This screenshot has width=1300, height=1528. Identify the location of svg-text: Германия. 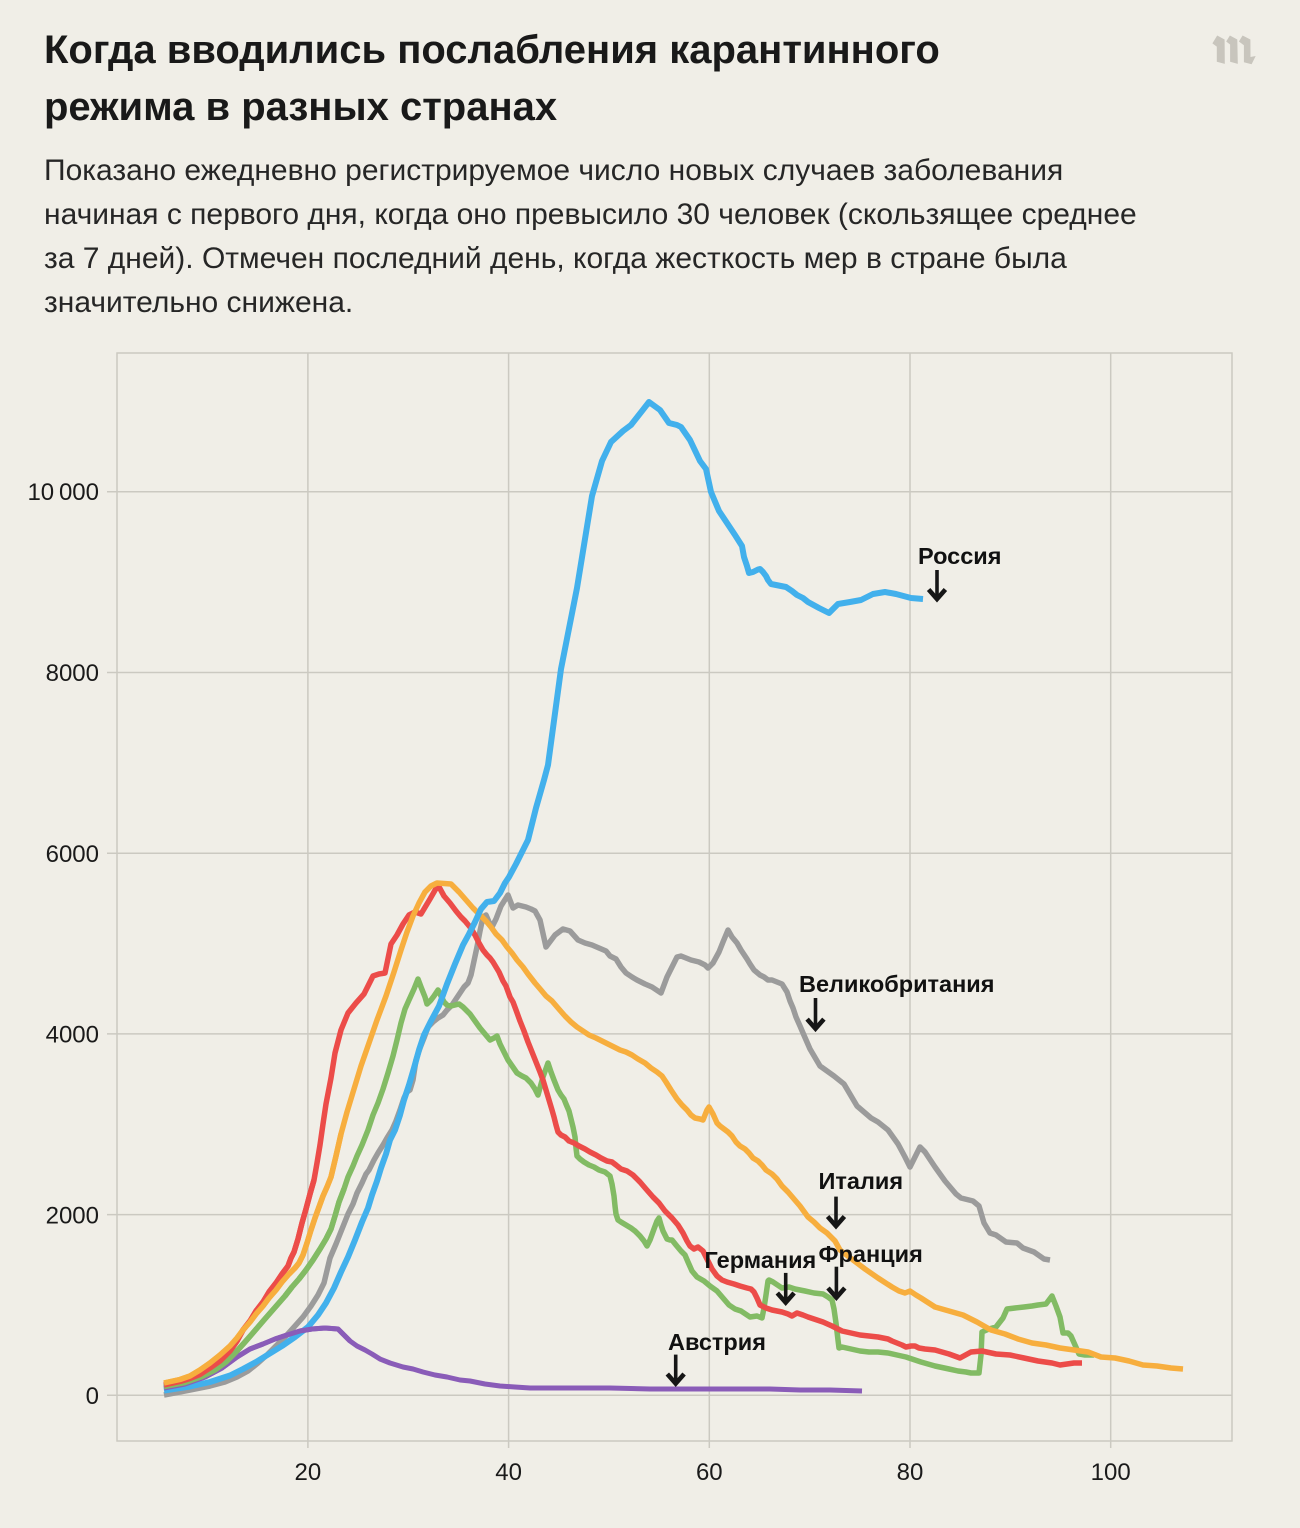
(761, 1260).